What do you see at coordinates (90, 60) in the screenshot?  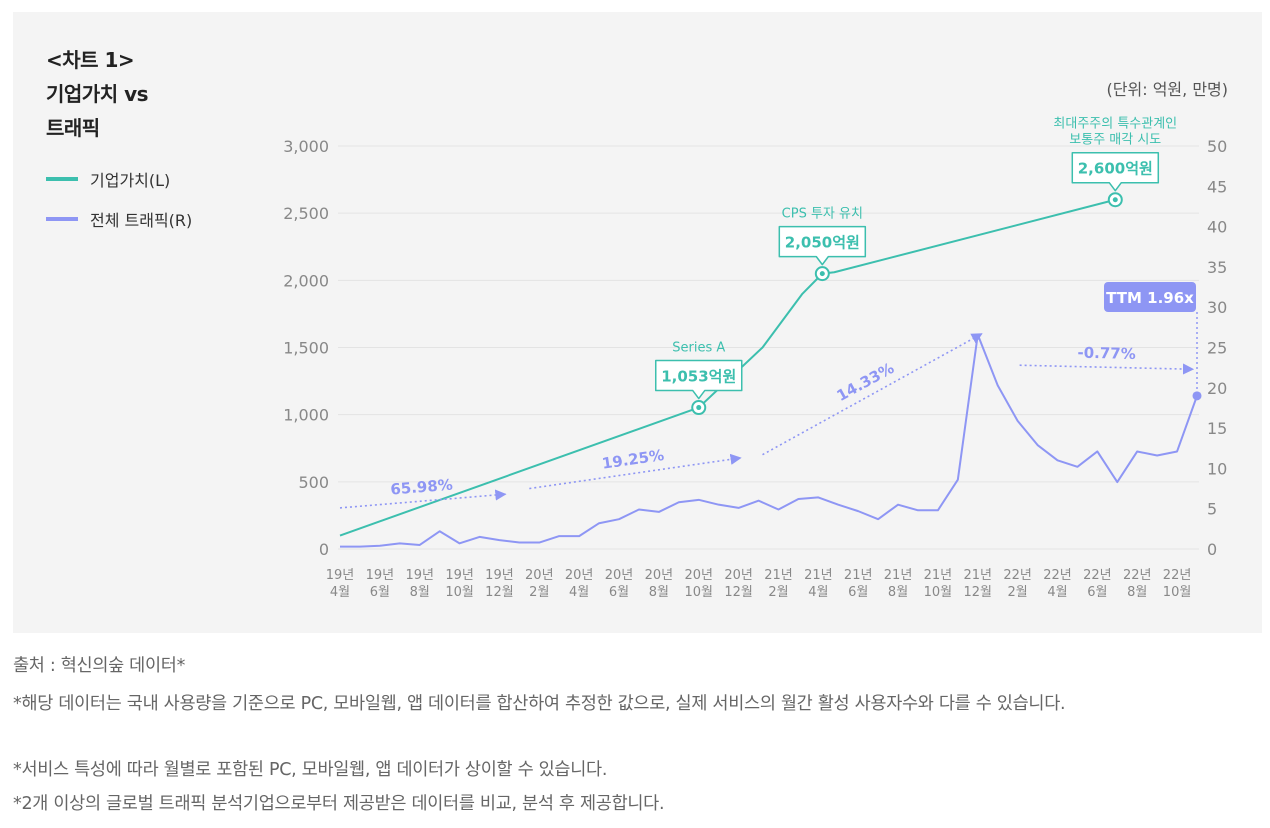 I see `chart-number: <차트 1>` at bounding box center [90, 60].